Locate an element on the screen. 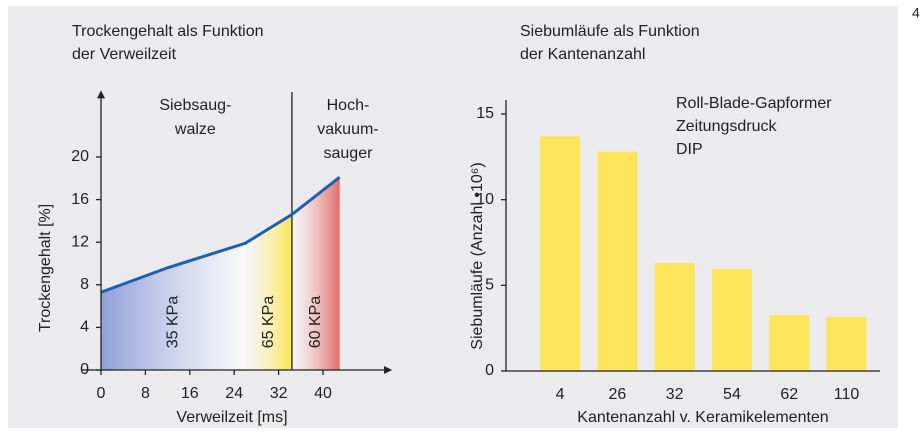 This screenshot has width=923, height=434. x-tick-label: 16 is located at coordinates (190, 393).